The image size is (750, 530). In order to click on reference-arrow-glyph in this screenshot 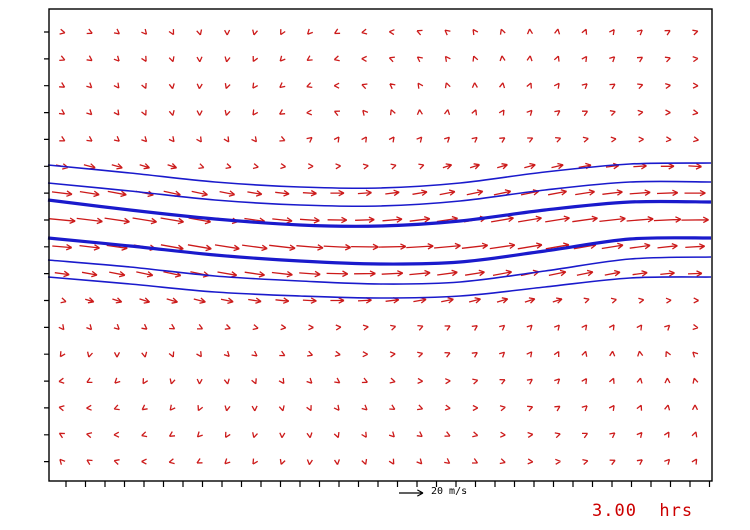, I will do `click(411, 493)`.